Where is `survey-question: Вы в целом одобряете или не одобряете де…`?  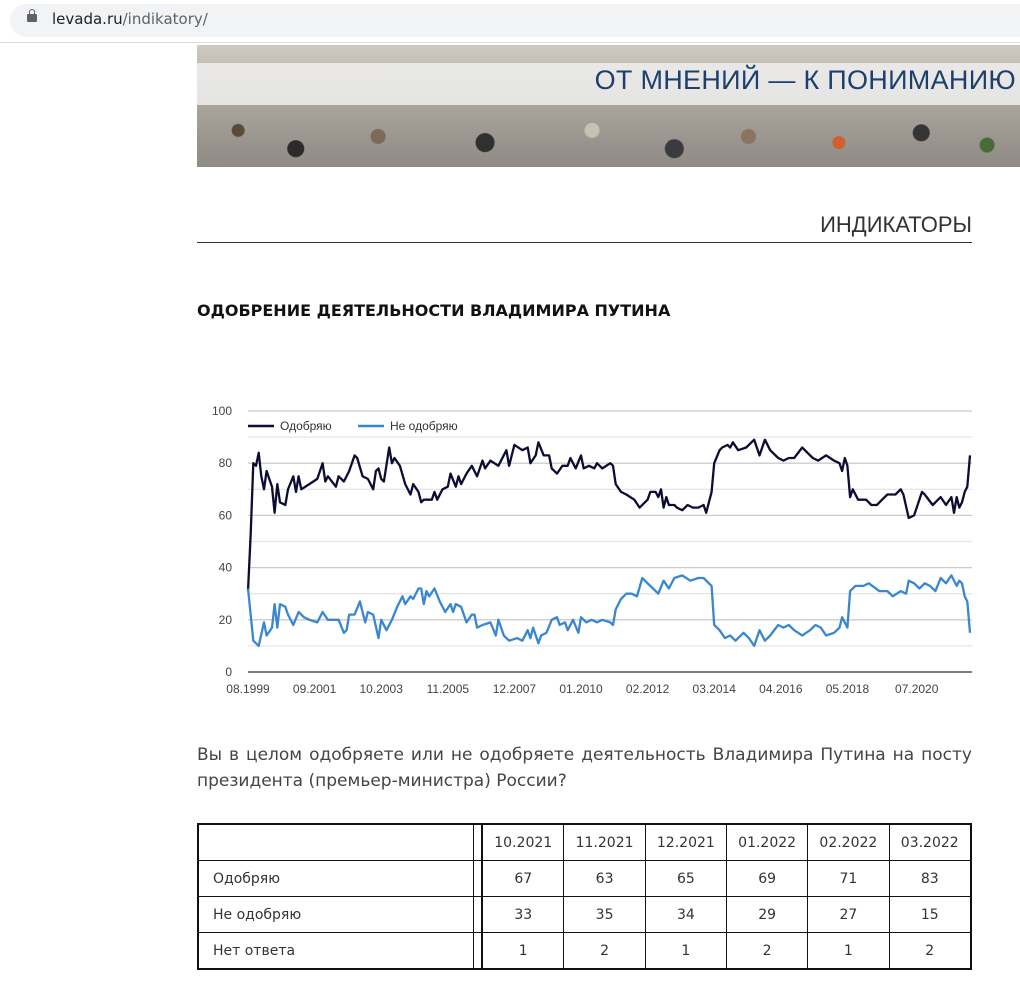
survey-question: Вы в целом одобряете или не одобряете де… is located at coordinates (584, 768).